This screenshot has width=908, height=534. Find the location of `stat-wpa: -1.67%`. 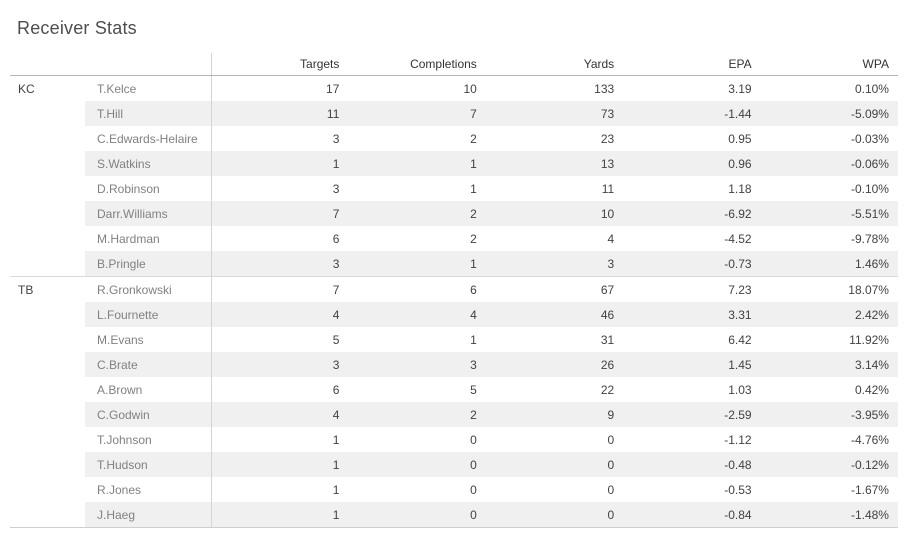

stat-wpa: -1.67% is located at coordinates (869, 489).